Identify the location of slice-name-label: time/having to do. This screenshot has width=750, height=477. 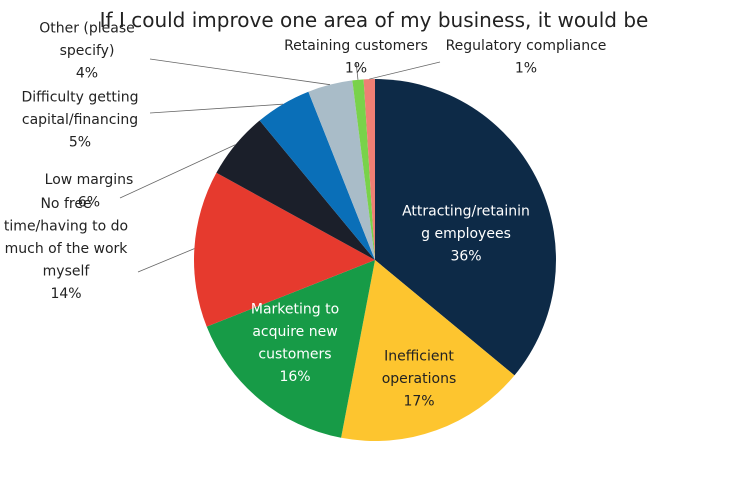
(66, 227).